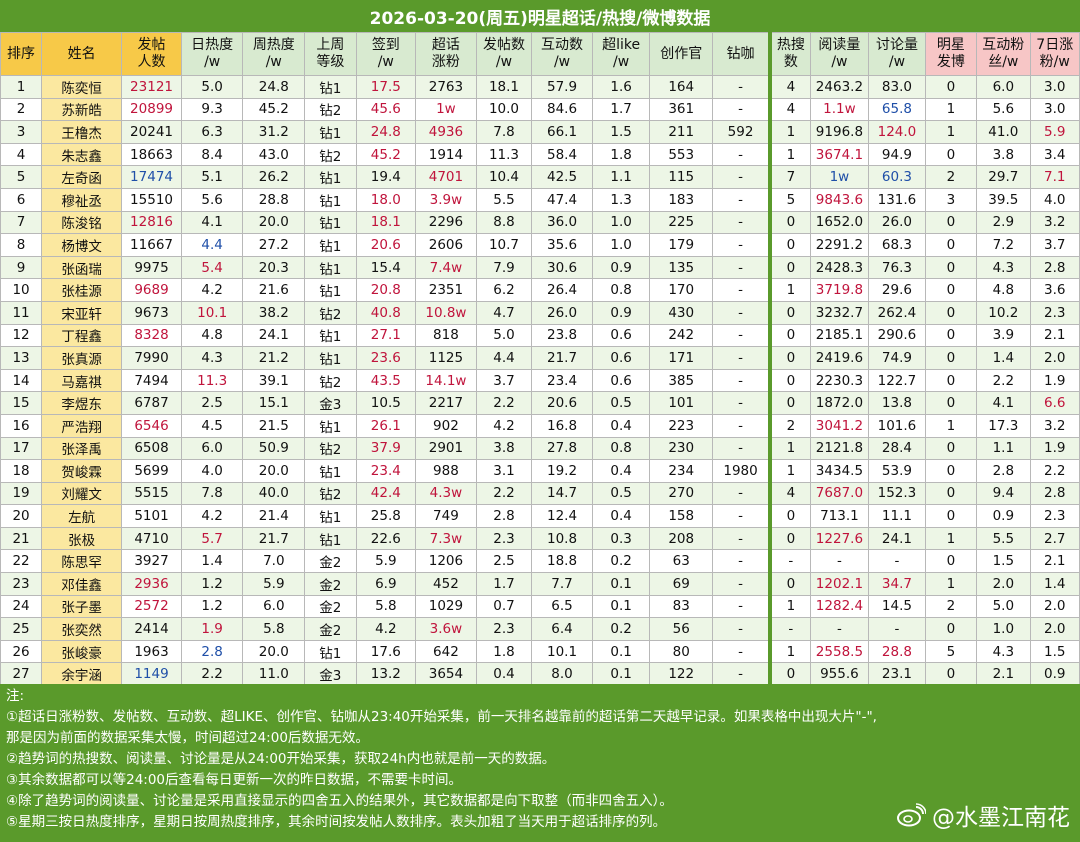 This screenshot has height=842, width=1080. I want to click on table-cell: 122.7, so click(897, 380).